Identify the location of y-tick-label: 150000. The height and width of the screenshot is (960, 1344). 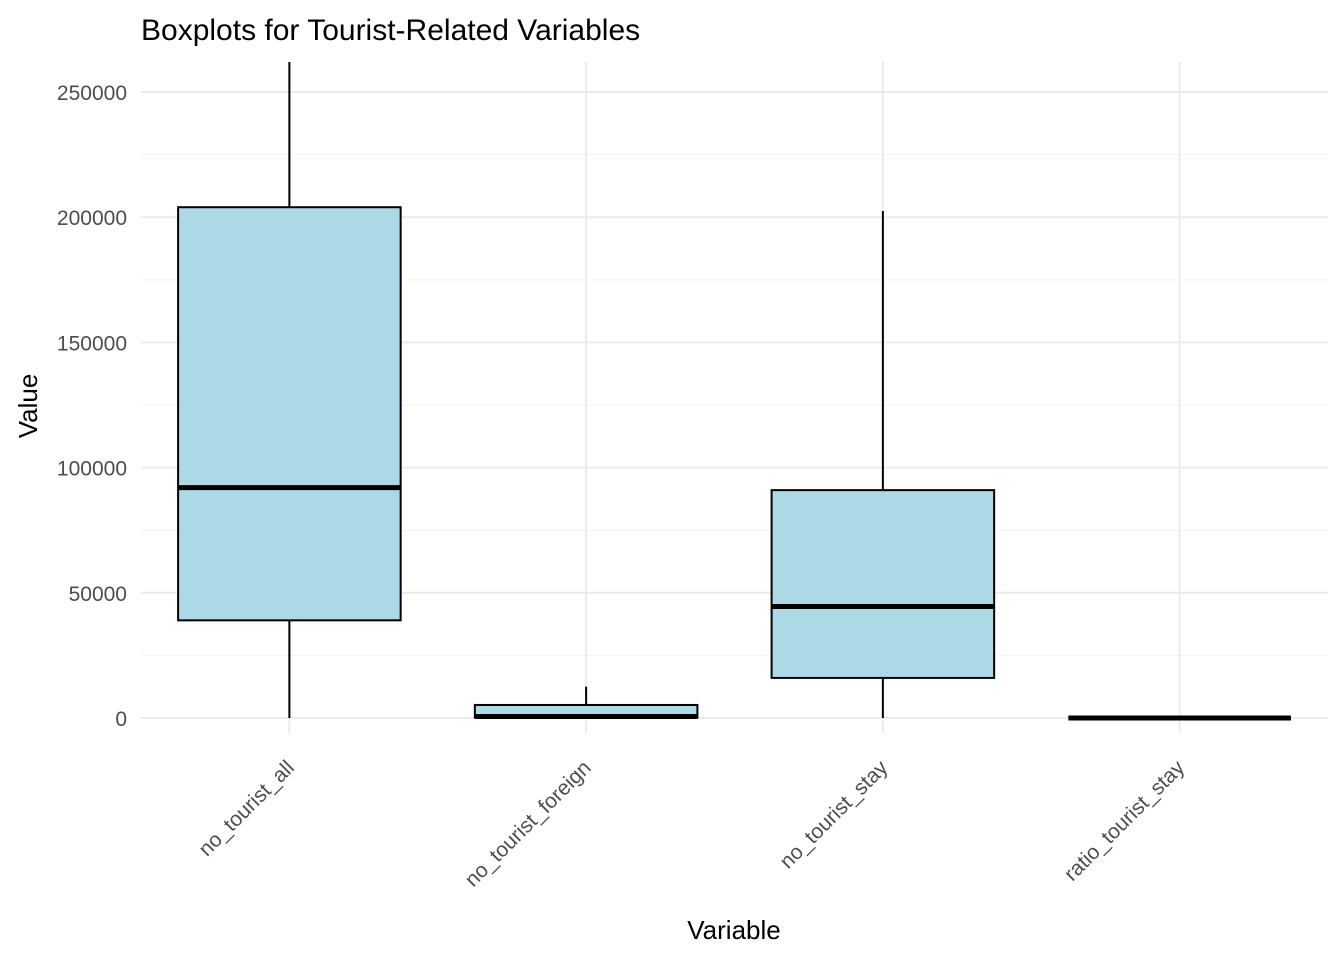
(92, 343).